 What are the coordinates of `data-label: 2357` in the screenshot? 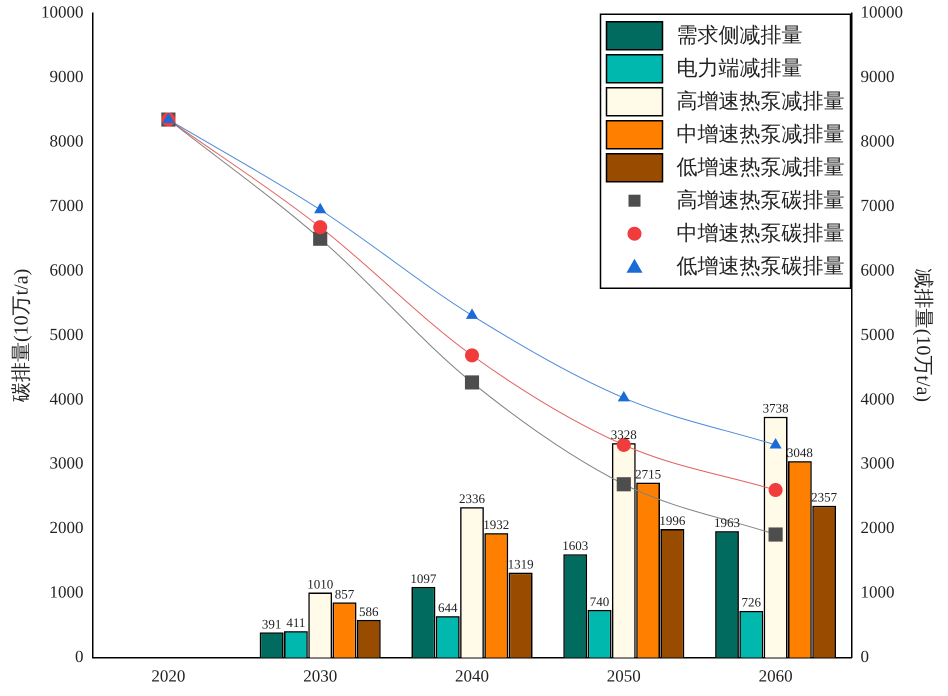 It's located at (824, 497).